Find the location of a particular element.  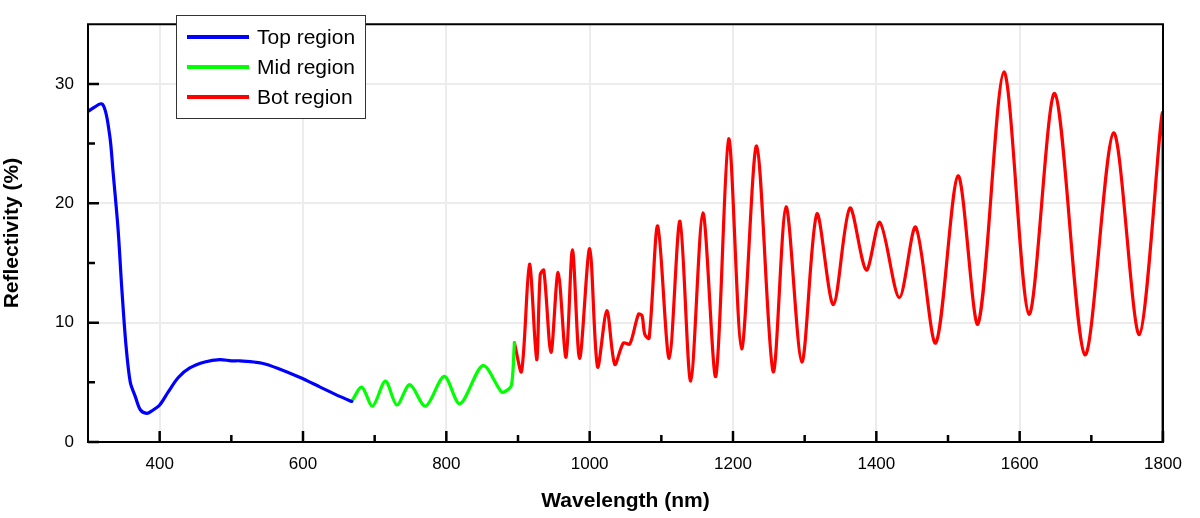

x-tick-label: 600 is located at coordinates (303, 463).